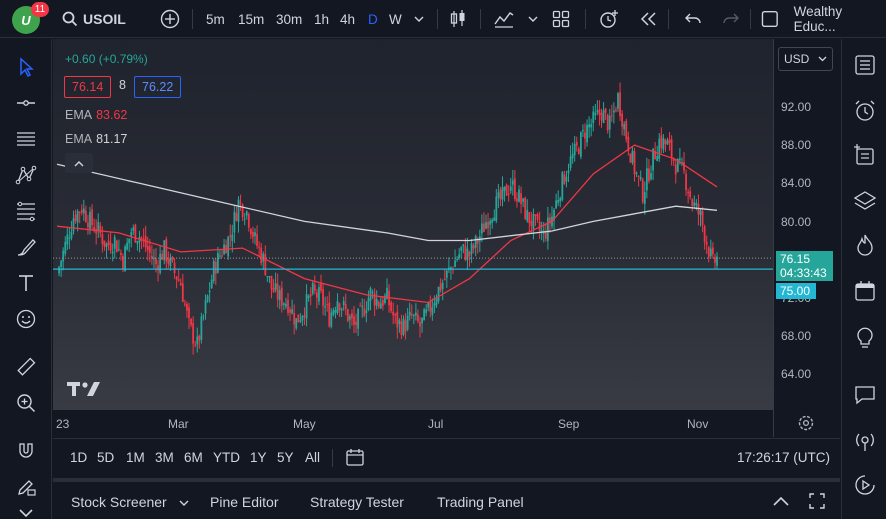 The image size is (886, 519). I want to click on range-all: All, so click(313, 457).